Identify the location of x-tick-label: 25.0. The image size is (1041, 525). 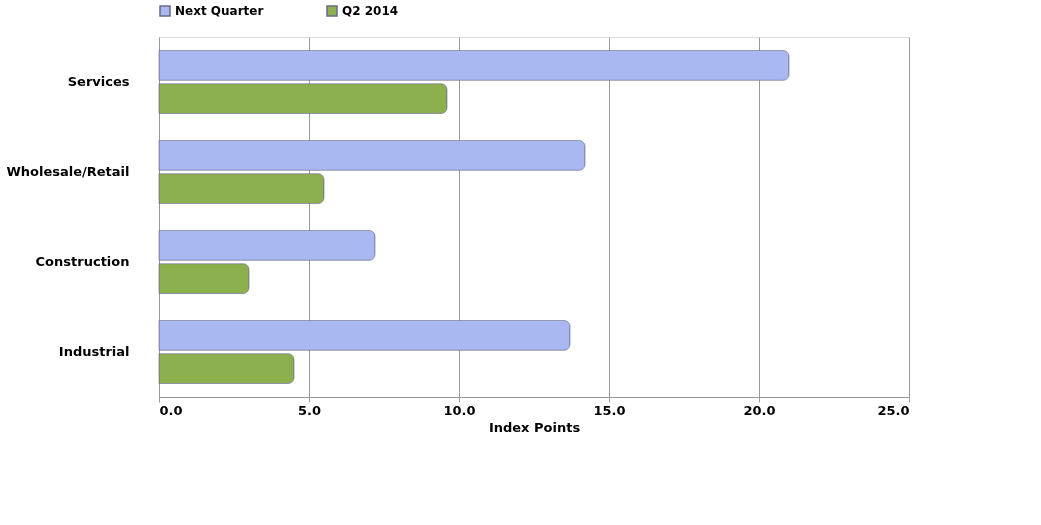
(893, 410).